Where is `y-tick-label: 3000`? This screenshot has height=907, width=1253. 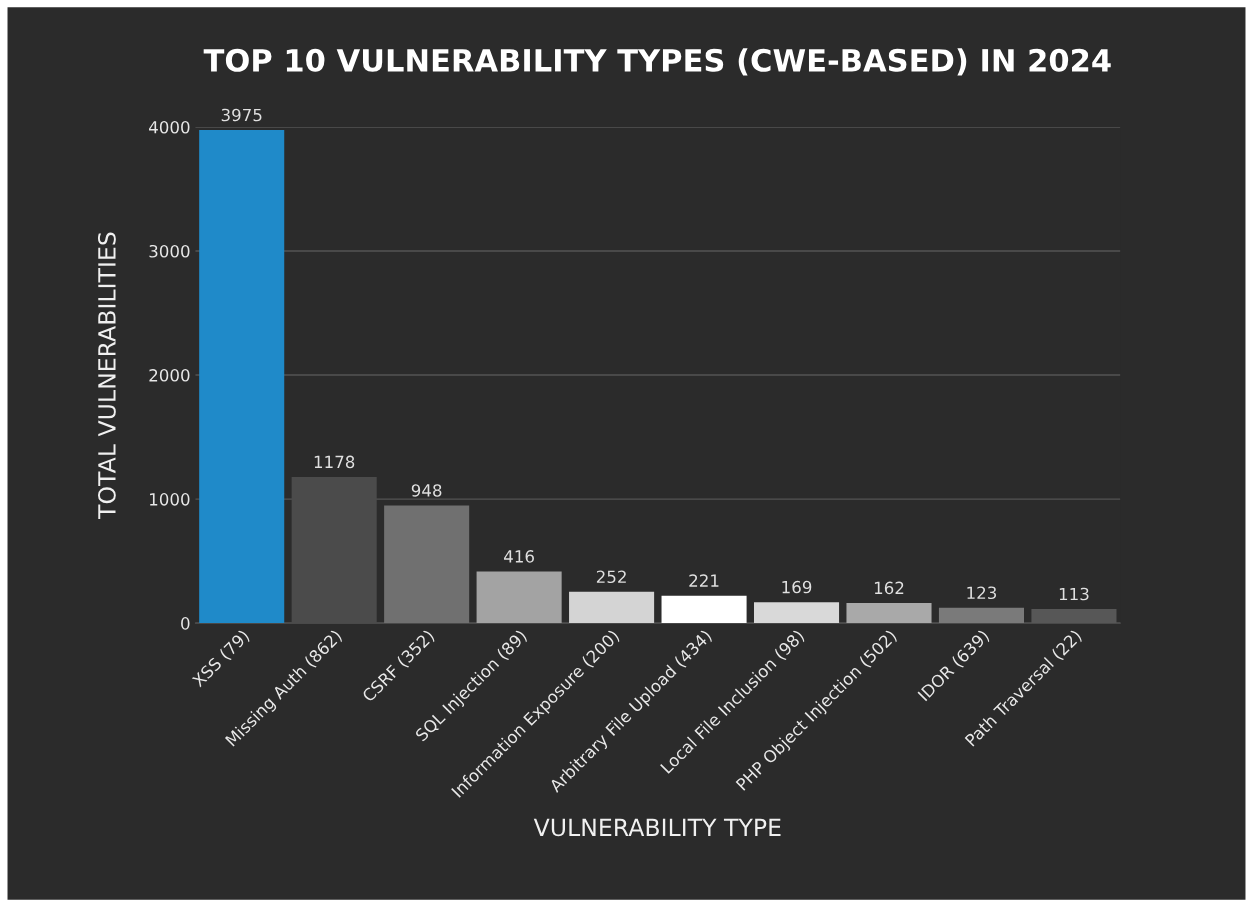 y-tick-label: 3000 is located at coordinates (169, 251).